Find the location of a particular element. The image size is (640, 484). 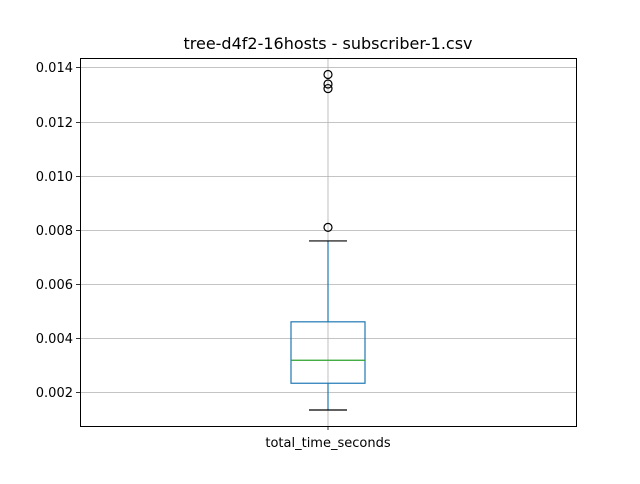

y-tick-label: 0.002 is located at coordinates (54, 393).